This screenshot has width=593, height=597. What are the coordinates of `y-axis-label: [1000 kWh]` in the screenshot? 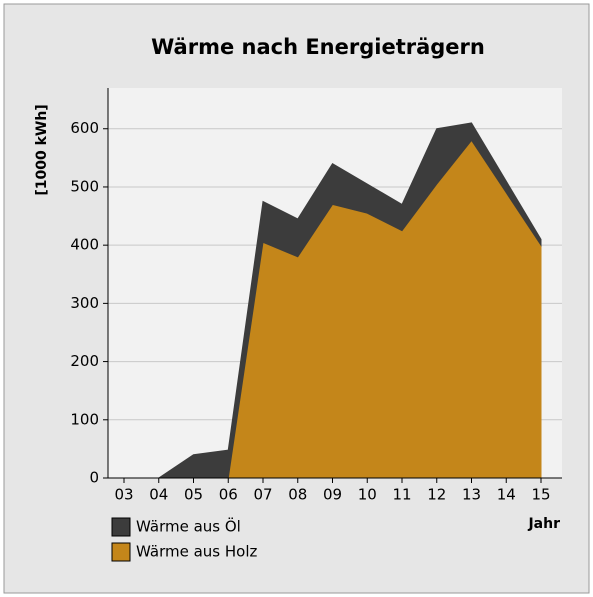 It's located at (42, 149).